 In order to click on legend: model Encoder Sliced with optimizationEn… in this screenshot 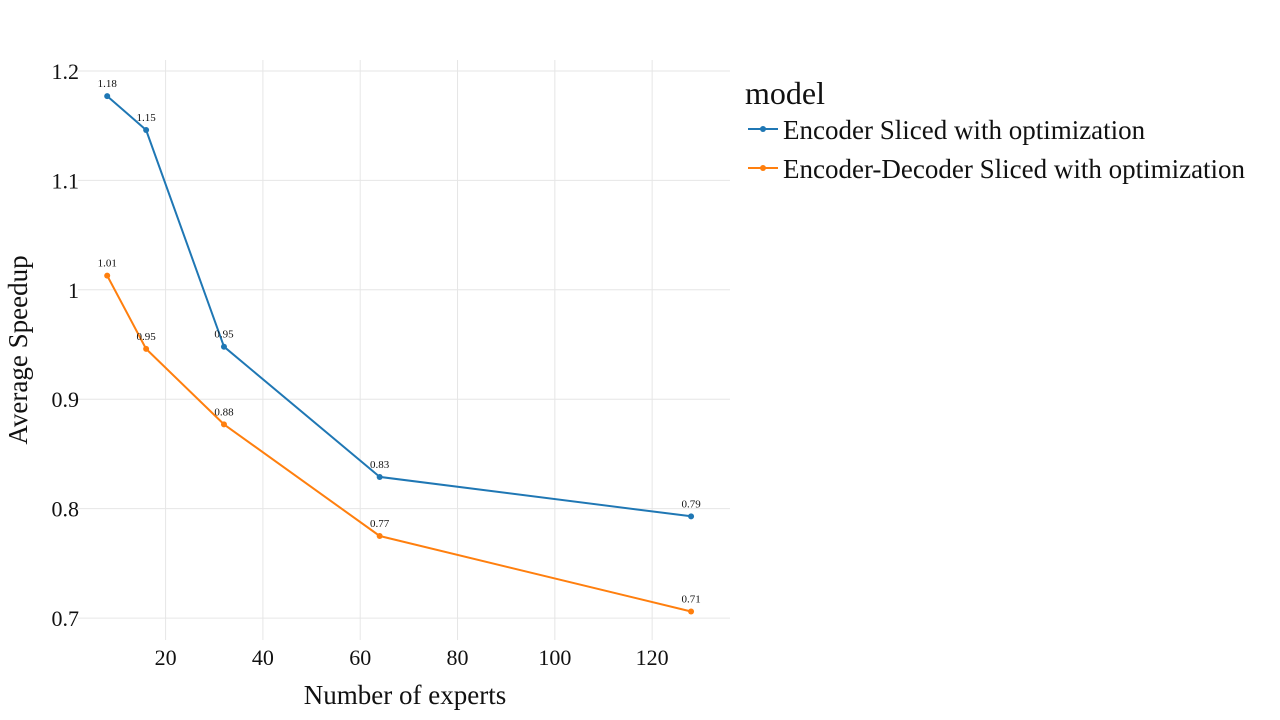, I will do `click(995, 129)`.